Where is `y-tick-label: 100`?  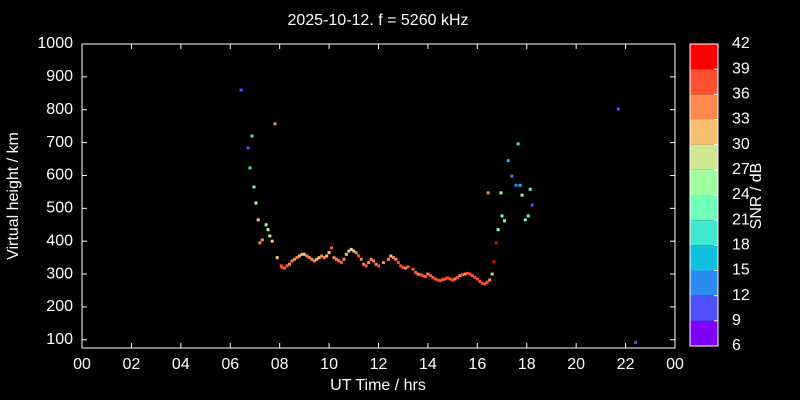 y-tick-label: 100 is located at coordinates (59, 339).